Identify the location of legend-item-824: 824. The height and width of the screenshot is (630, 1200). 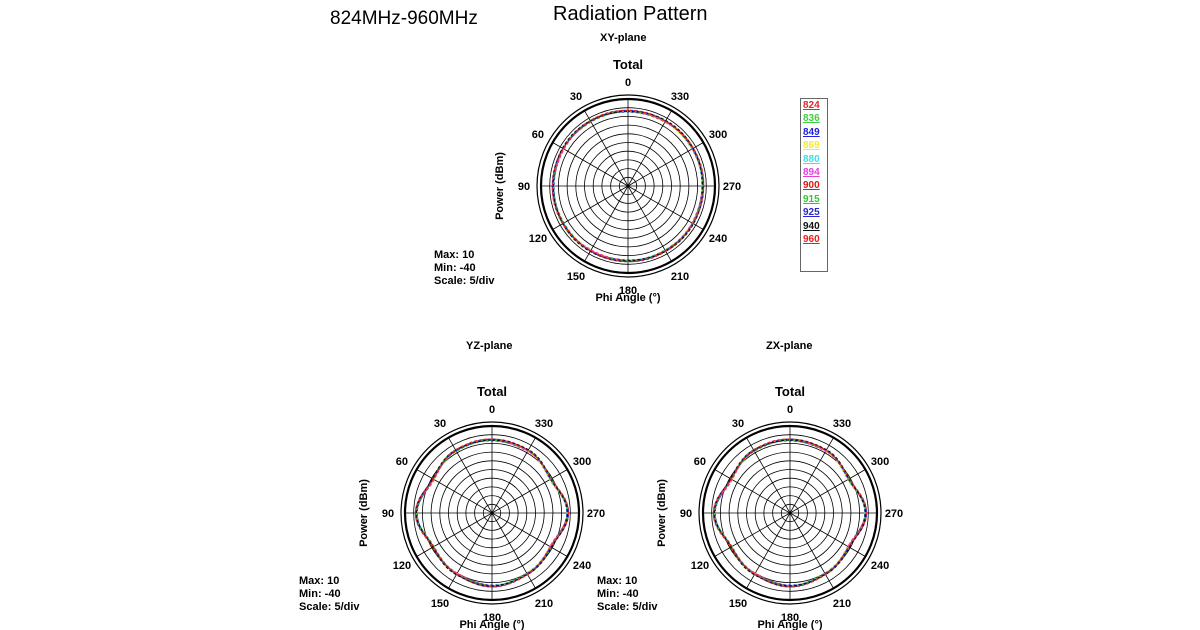
(811, 105).